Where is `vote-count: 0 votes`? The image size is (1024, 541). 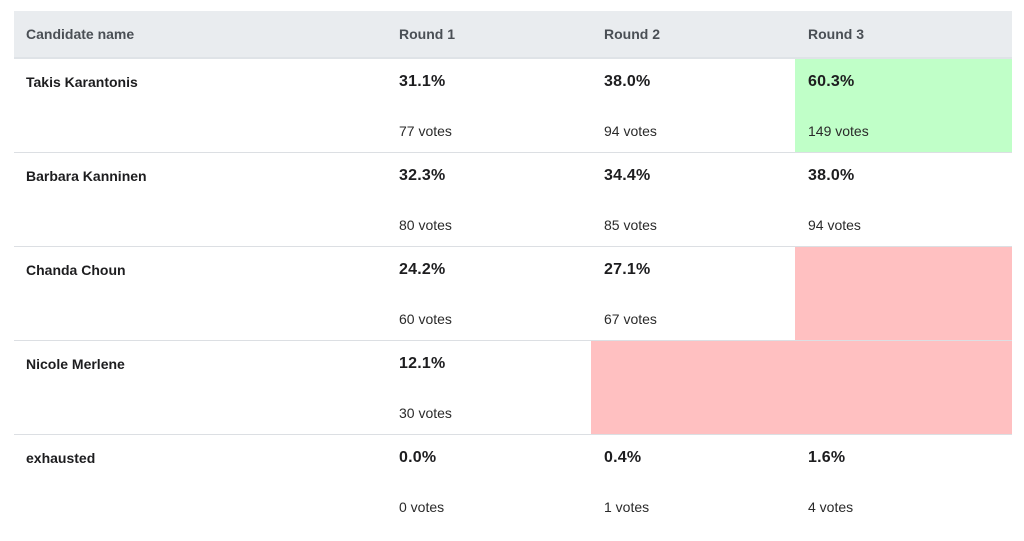
vote-count: 0 votes is located at coordinates (422, 506).